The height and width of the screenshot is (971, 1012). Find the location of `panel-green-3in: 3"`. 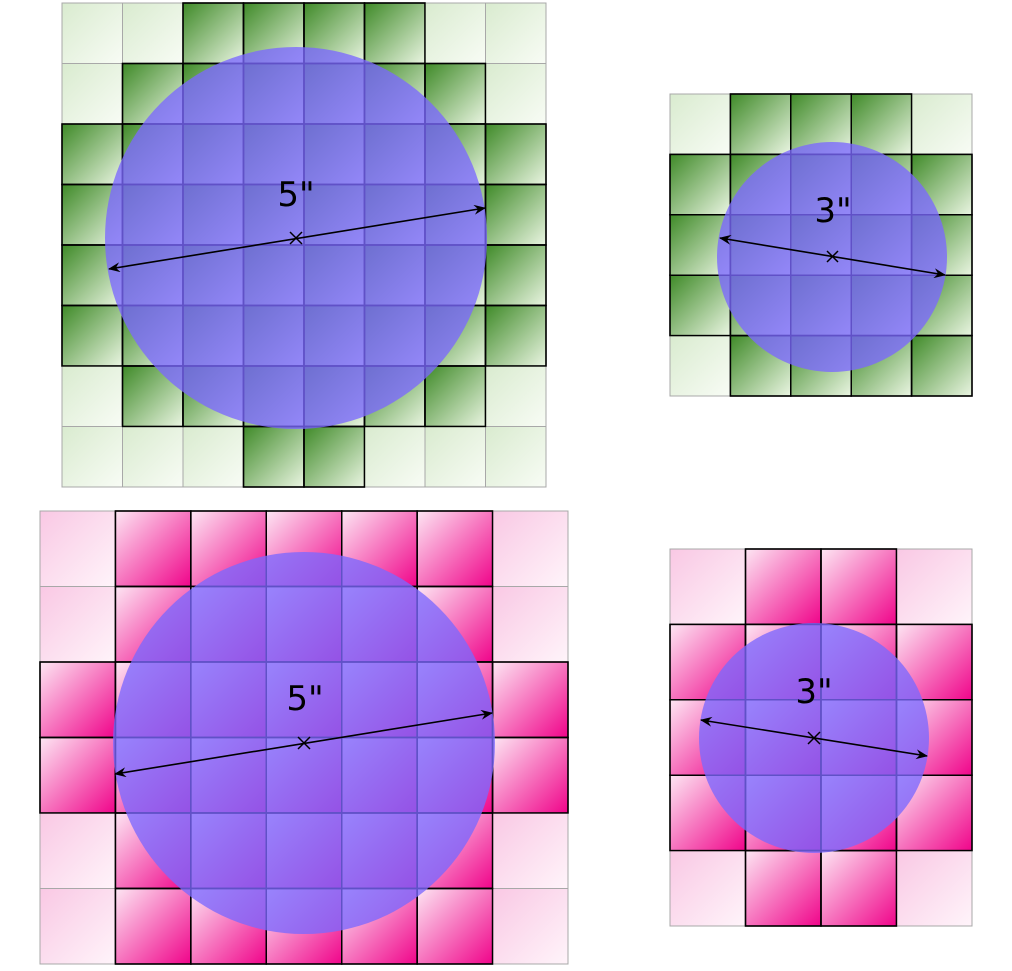

panel-green-3in: 3" is located at coordinates (821, 245).